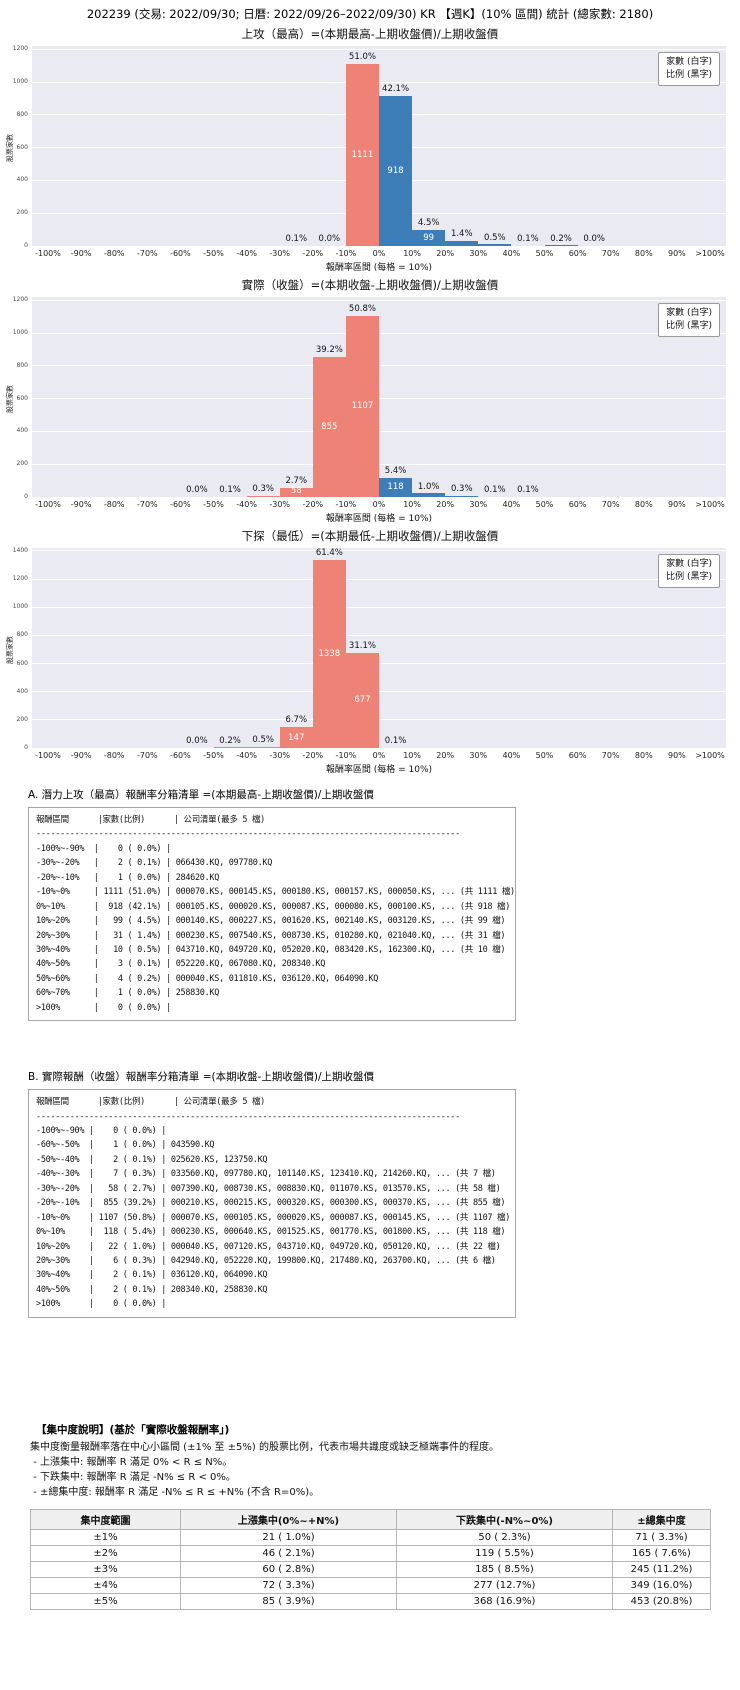  I want to click on x-tick-label: -50%, so click(213, 253).